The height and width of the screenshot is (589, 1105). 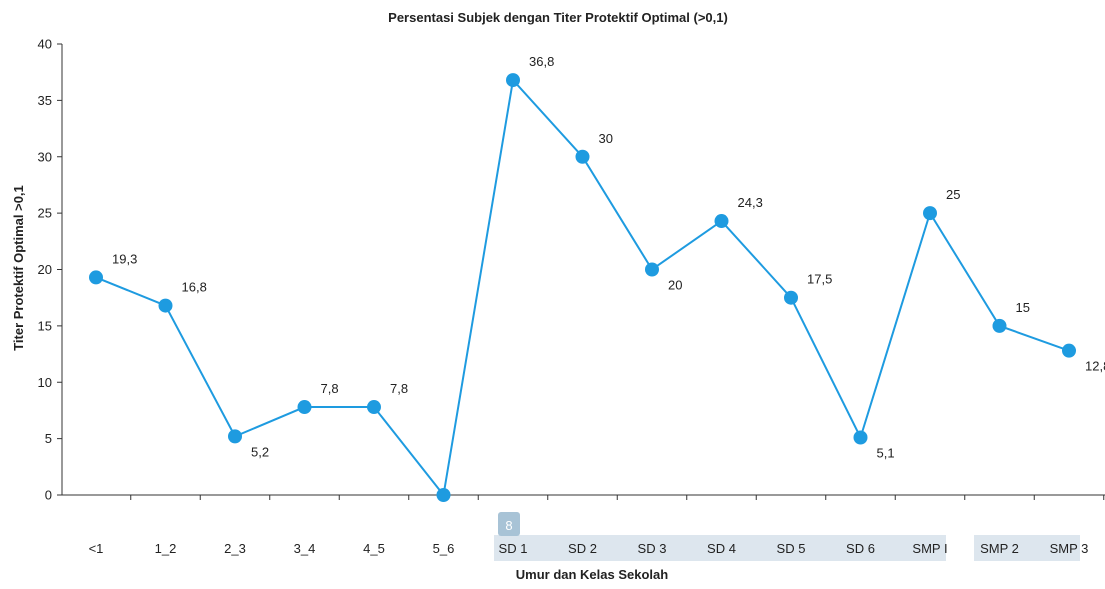 I want to click on y-tick-label: 40, so click(x=45, y=44).